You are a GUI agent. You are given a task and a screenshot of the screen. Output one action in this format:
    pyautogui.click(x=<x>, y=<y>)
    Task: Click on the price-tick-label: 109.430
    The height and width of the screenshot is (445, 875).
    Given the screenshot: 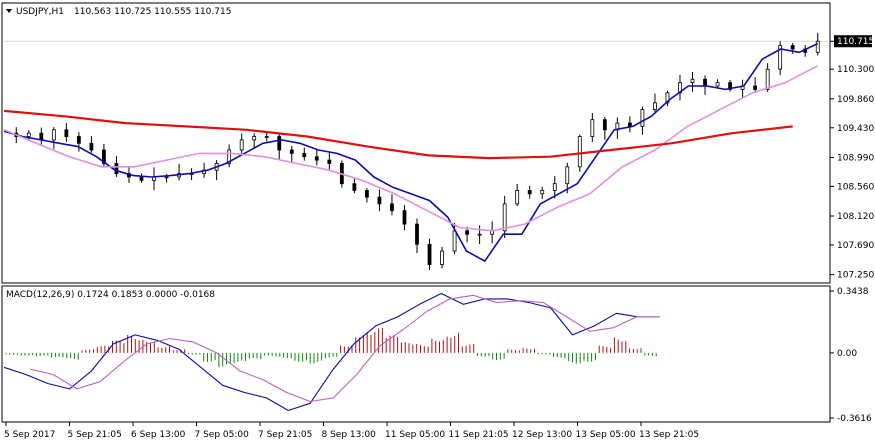 What is the action you would take?
    pyautogui.click(x=855, y=129)
    